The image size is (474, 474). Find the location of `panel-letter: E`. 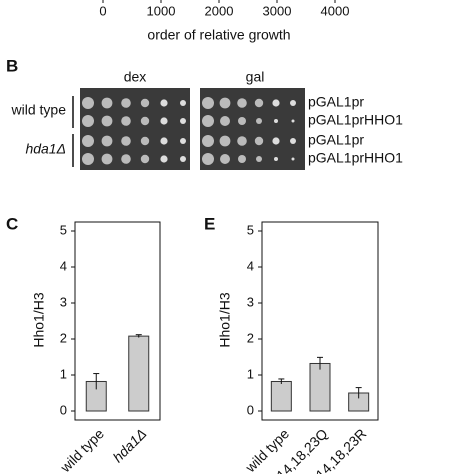

panel-letter: E is located at coordinates (209, 223).